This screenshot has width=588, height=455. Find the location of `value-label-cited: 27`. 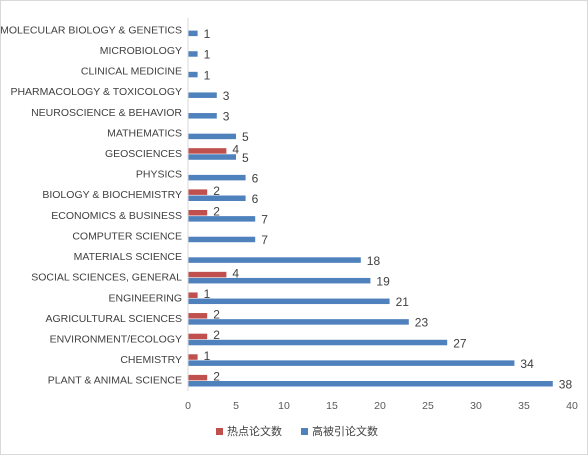

value-label-cited: 27 is located at coordinates (460, 343).